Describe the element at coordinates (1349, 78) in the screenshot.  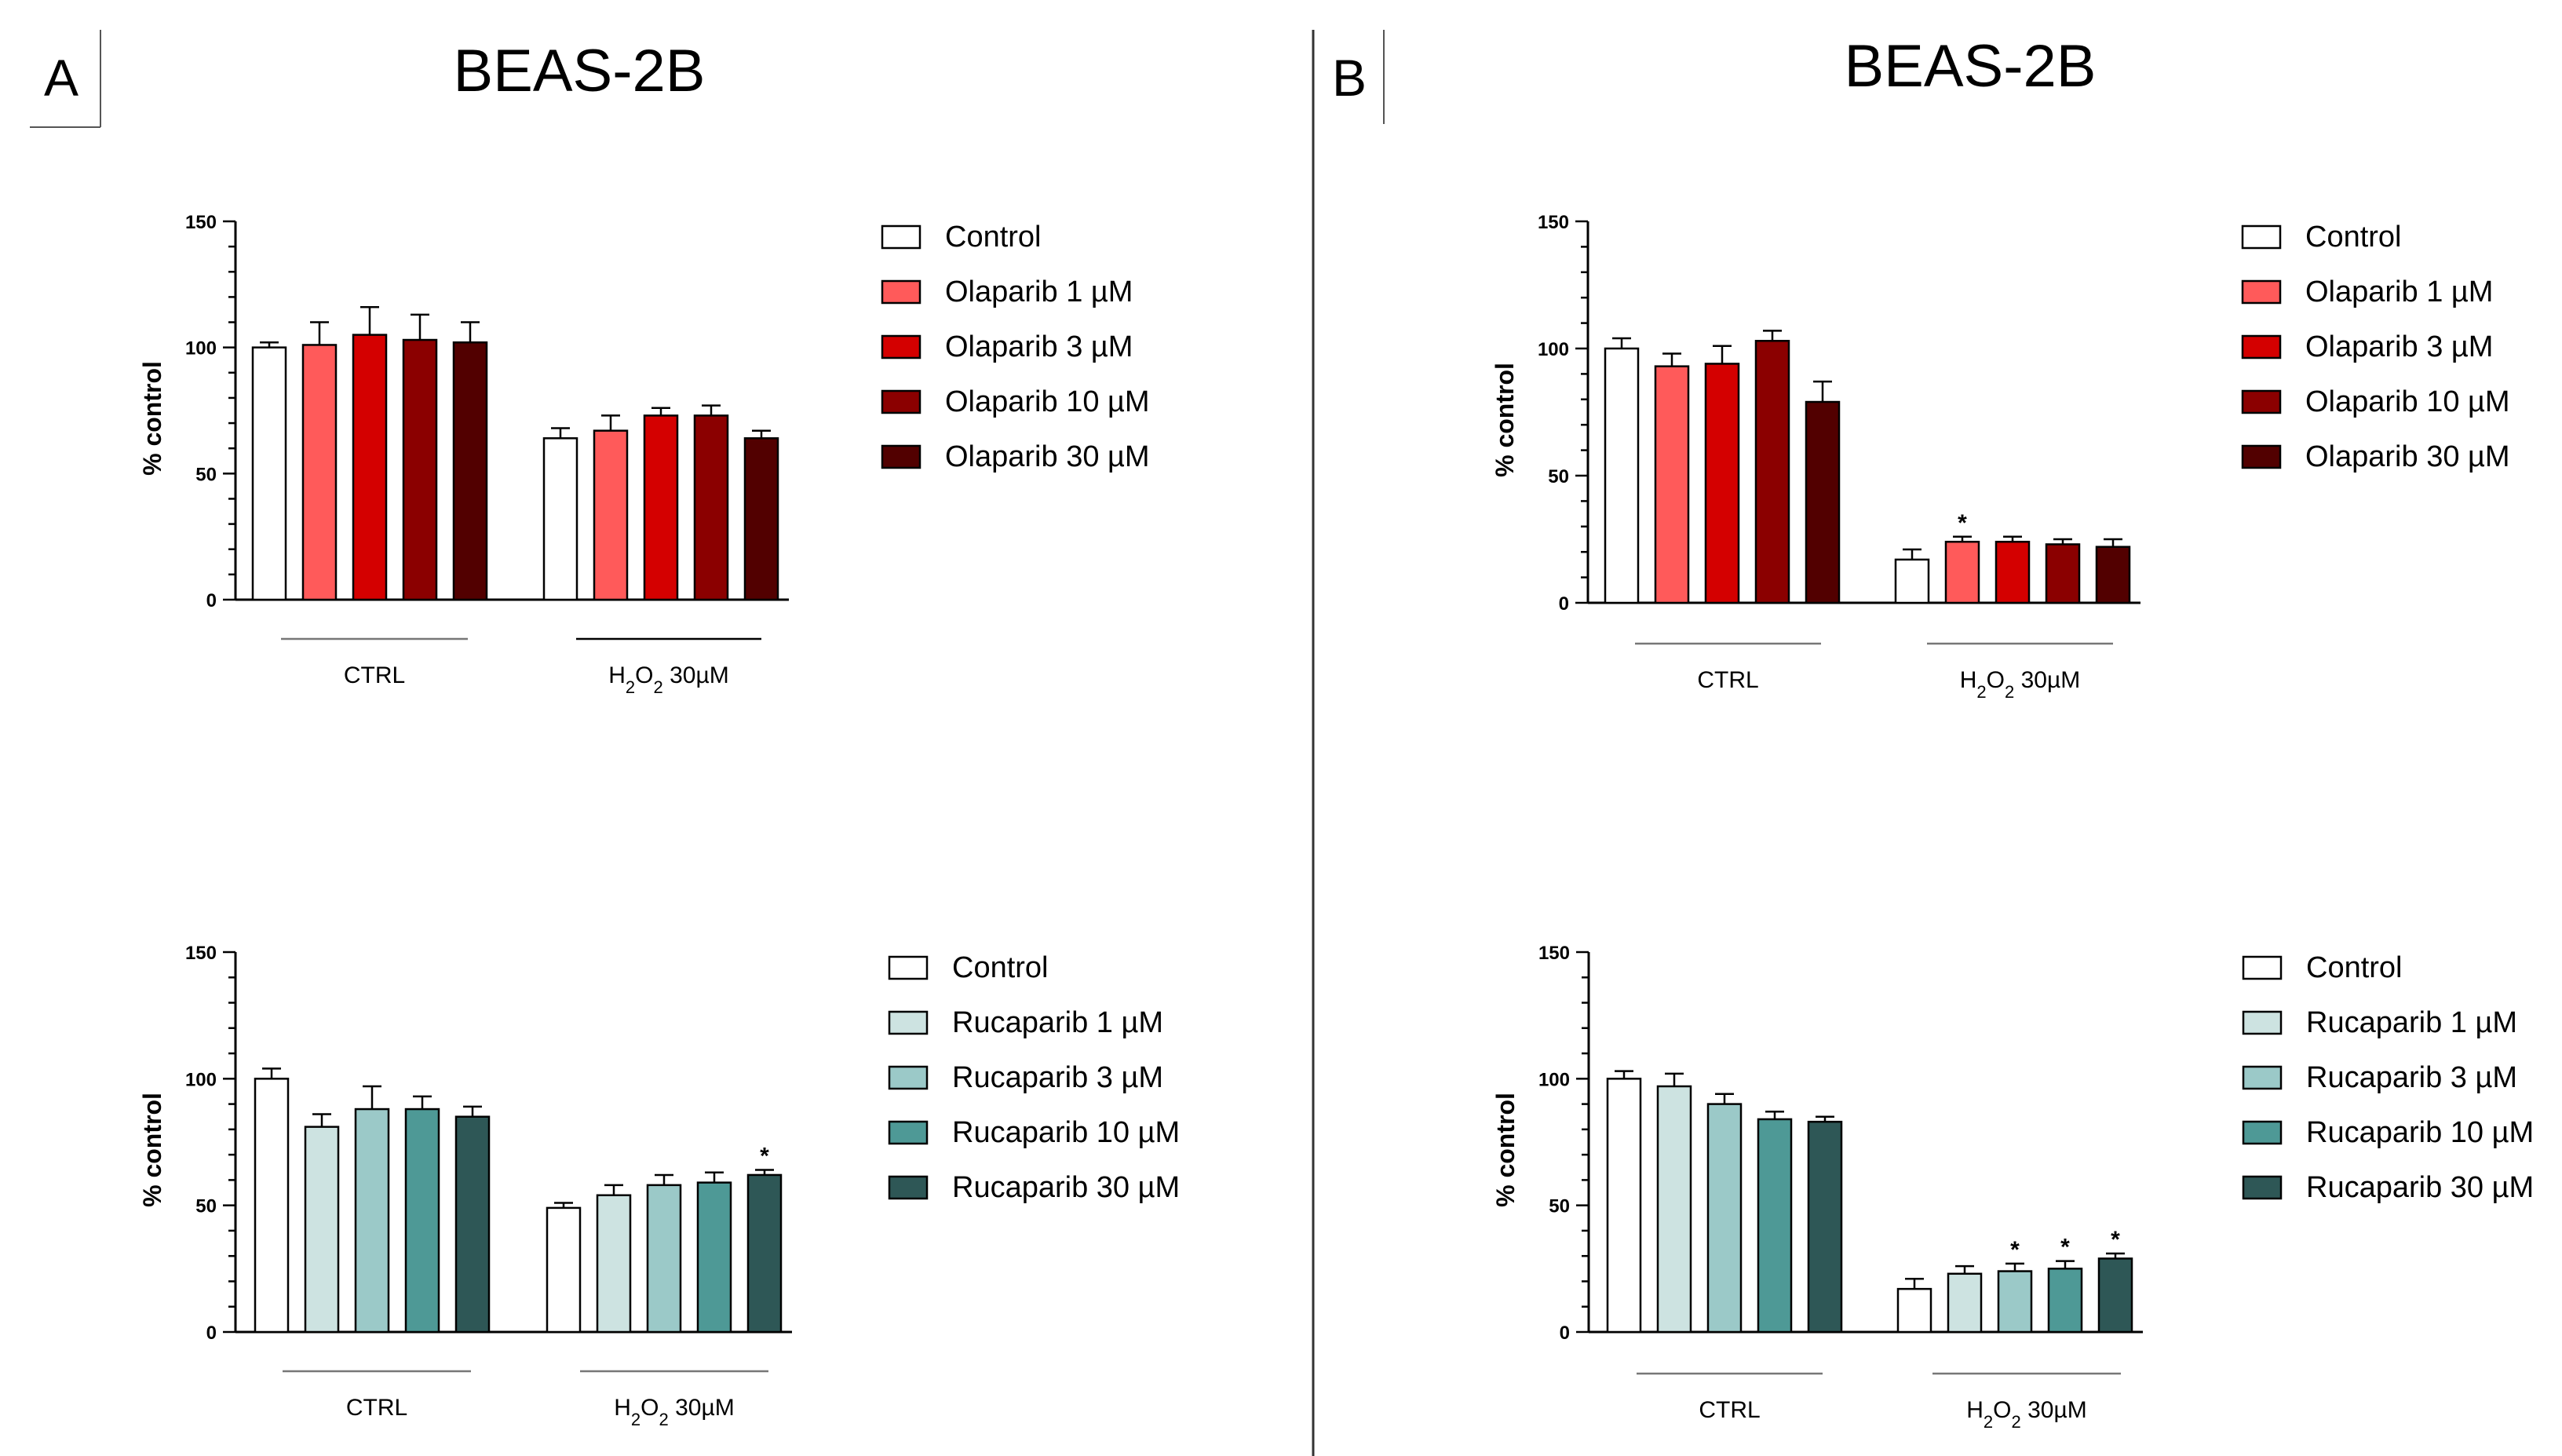
I see `panel-b-letter: B` at that location.